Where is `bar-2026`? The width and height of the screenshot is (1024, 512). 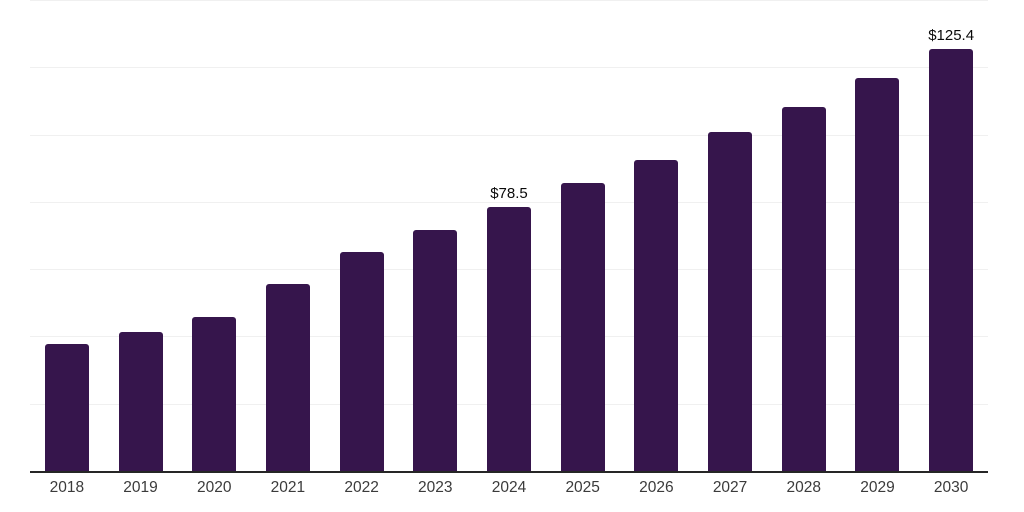
bar-2026 is located at coordinates (656, 315).